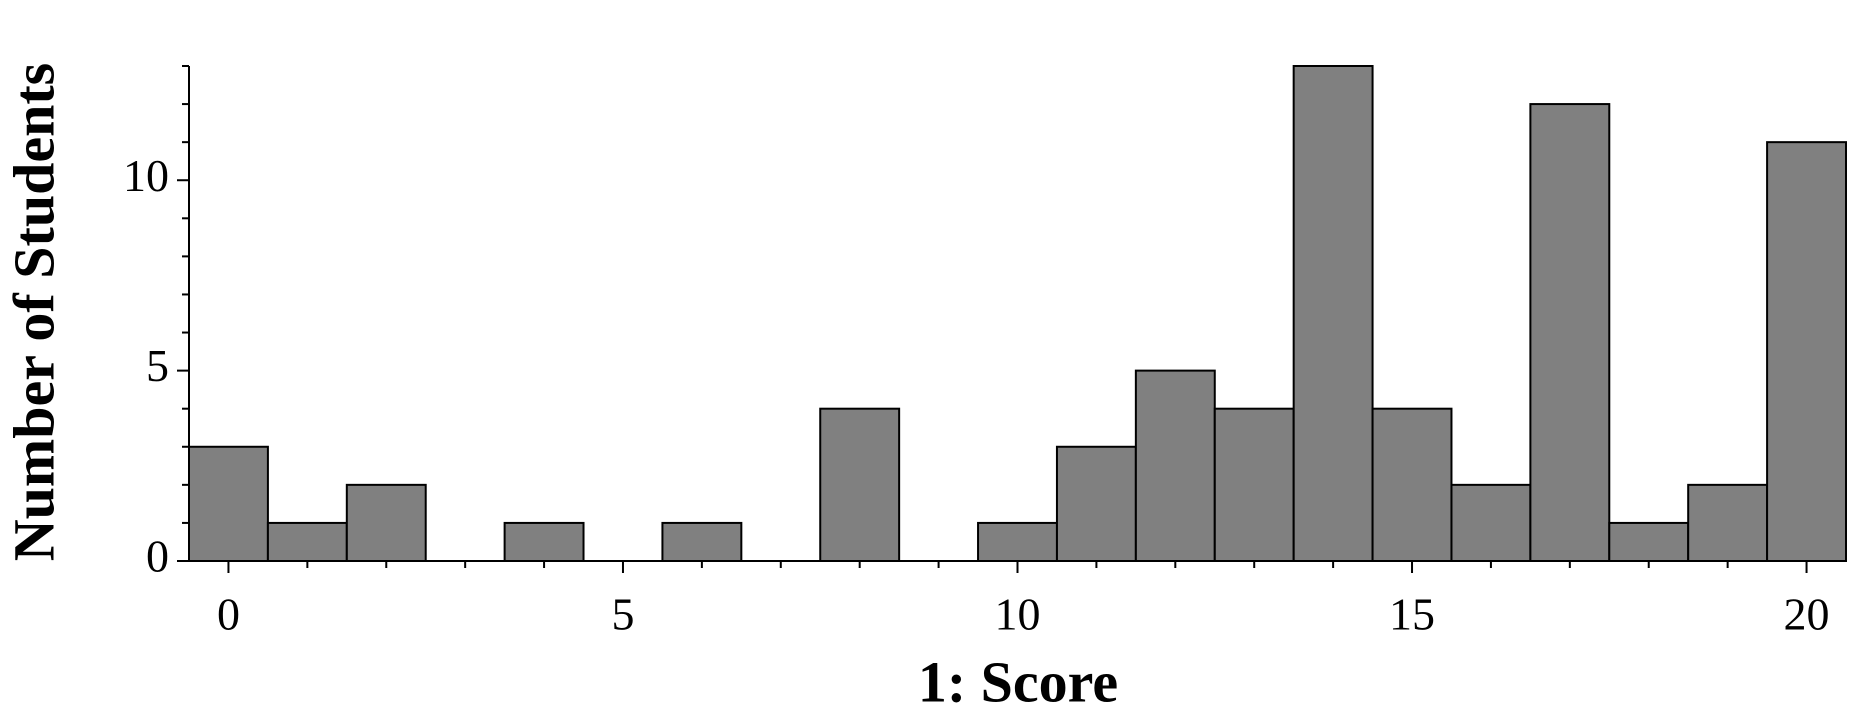 The height and width of the screenshot is (724, 1872). I want to click on y-tick-label: 0, so click(157, 556).